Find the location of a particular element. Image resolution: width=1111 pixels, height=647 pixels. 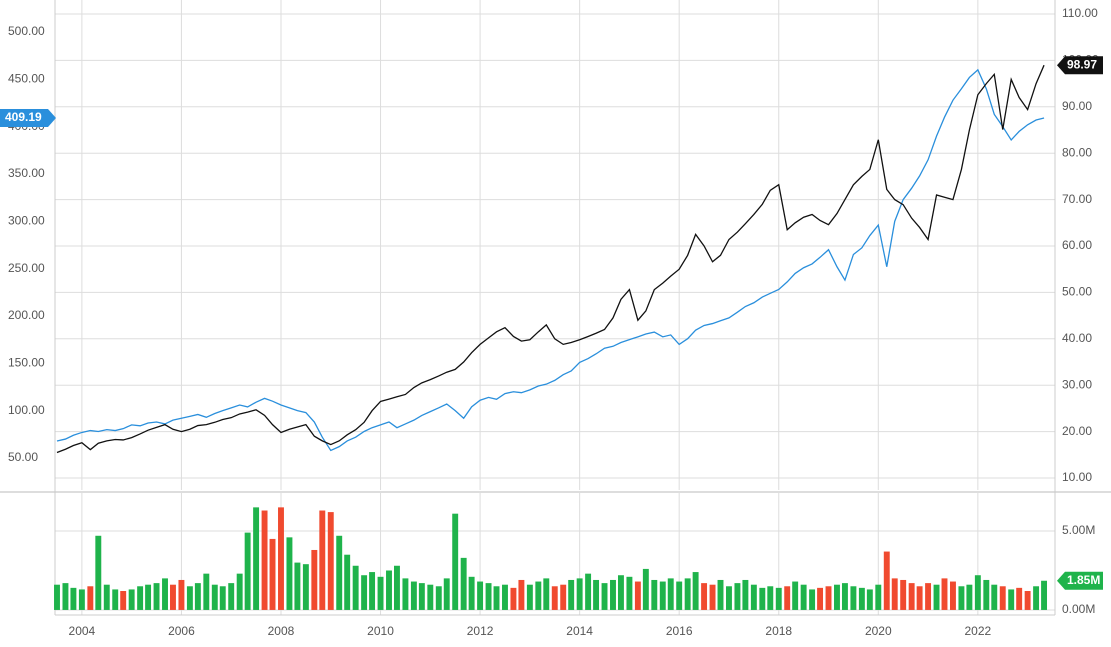

y2-tick-label: 40.00 is located at coordinates (1077, 338).